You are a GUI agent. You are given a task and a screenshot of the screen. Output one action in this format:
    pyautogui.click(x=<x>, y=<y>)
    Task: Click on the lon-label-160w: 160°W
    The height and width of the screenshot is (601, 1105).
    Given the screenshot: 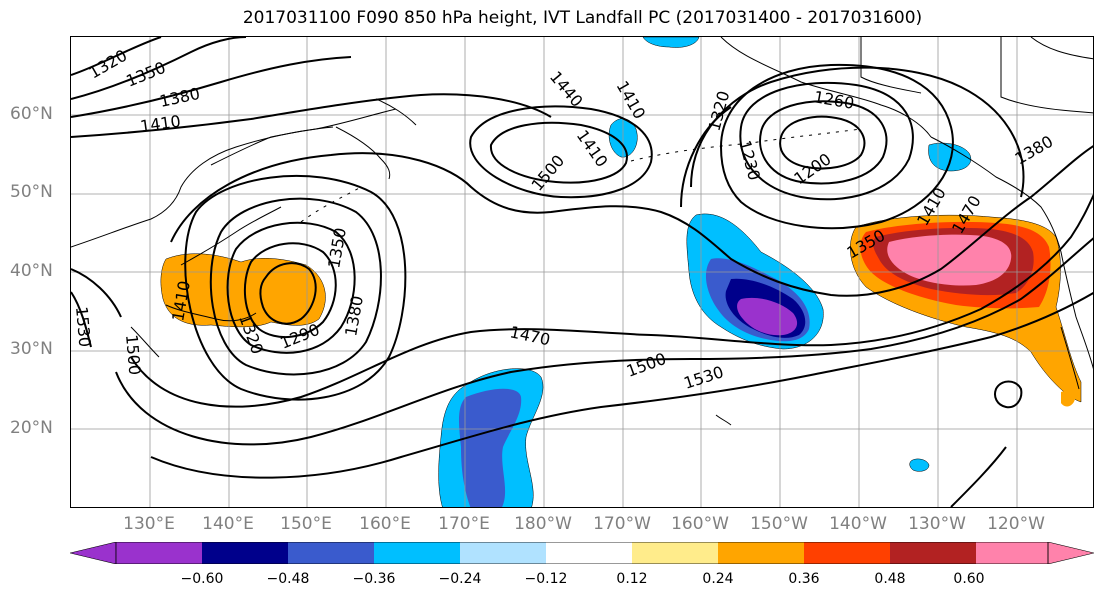 What is the action you would take?
    pyautogui.click(x=700, y=524)
    